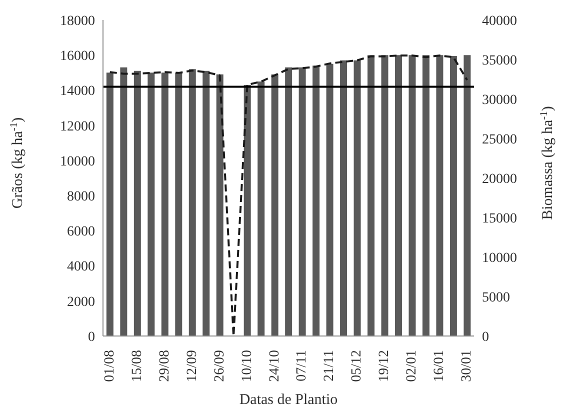  I want to click on y-tick-label: 4000, so click(81, 267).